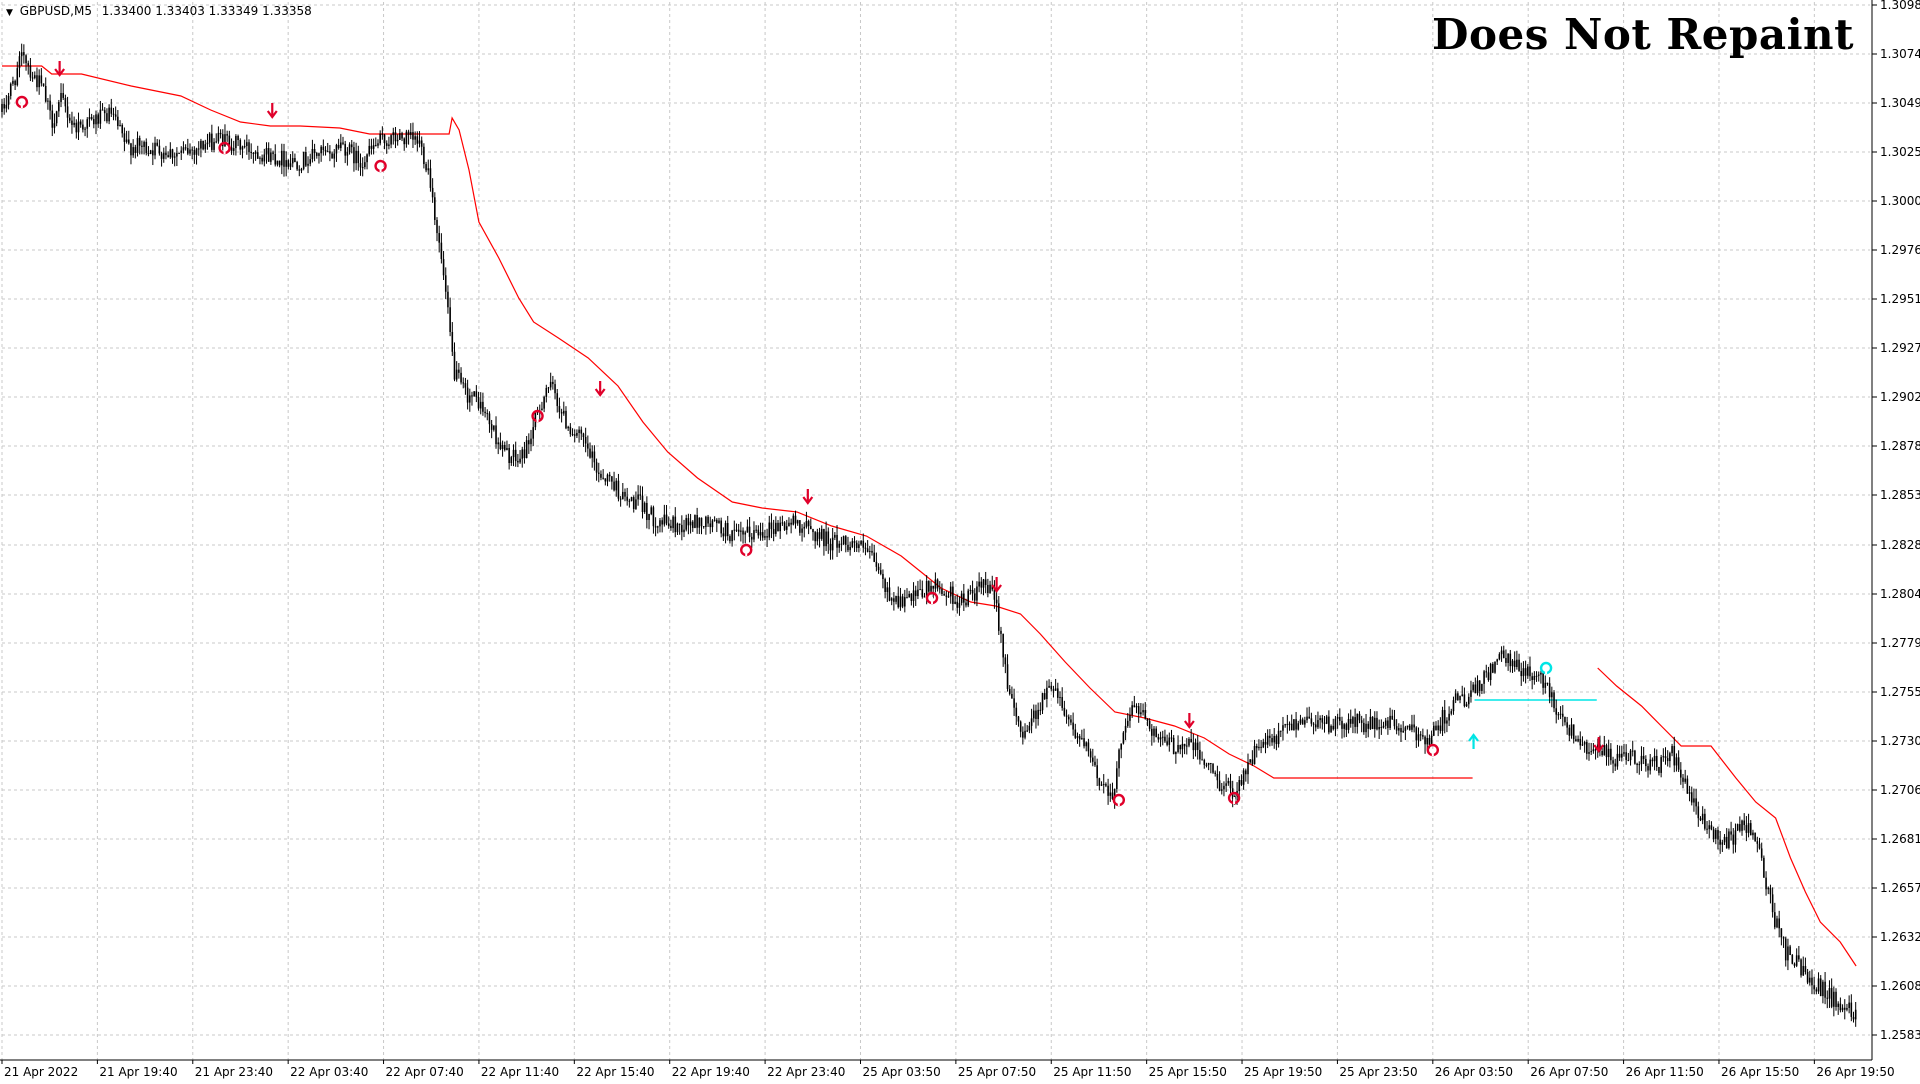 The height and width of the screenshot is (1084, 1920). I want to click on time-tick-label: 22 Apr 11:40, so click(520, 1072).